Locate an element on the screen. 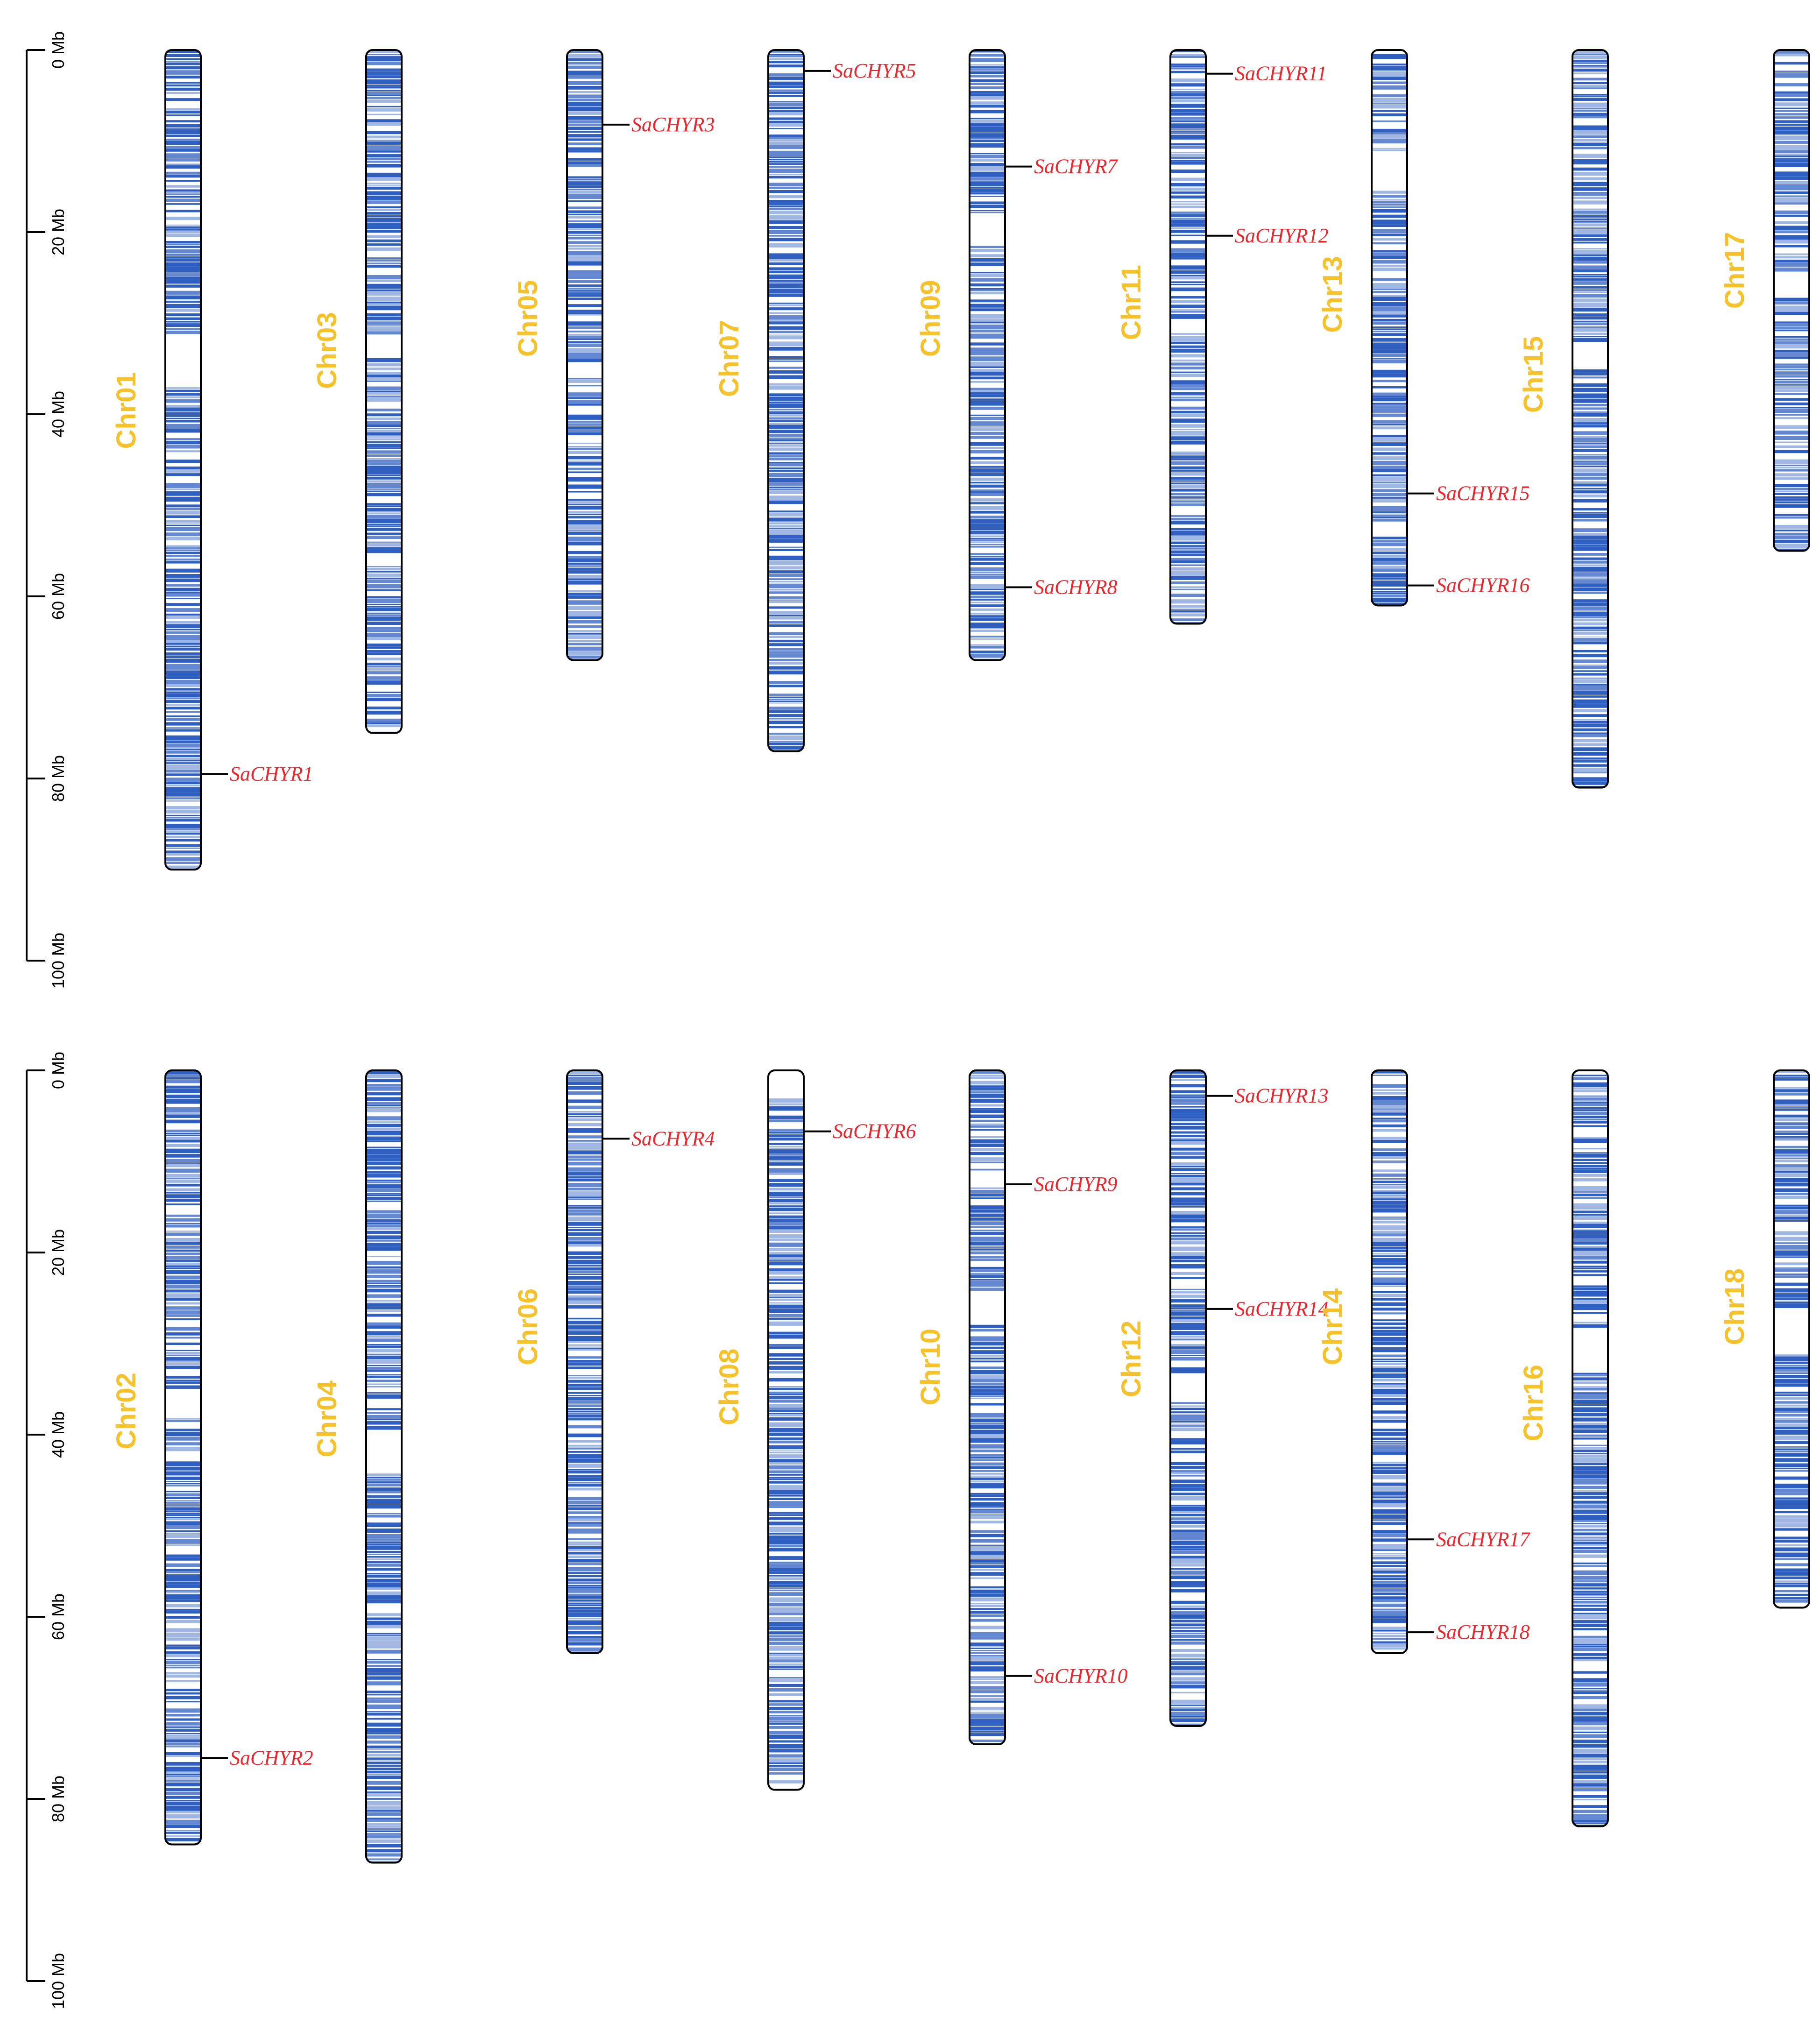 Image resolution: width=1820 pixels, height=2024 pixels. gene-marker-sachyr13: SaCHYR13 is located at coordinates (1267, 1095).